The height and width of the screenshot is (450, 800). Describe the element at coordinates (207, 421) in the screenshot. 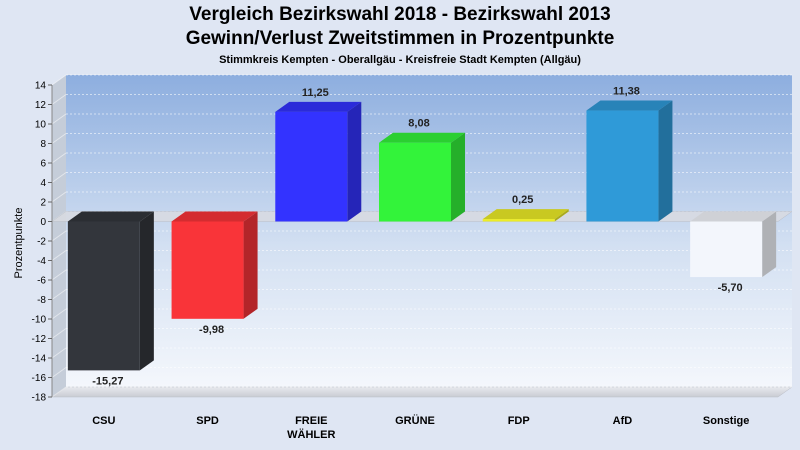

I see `x-tick-label: SPD` at that location.